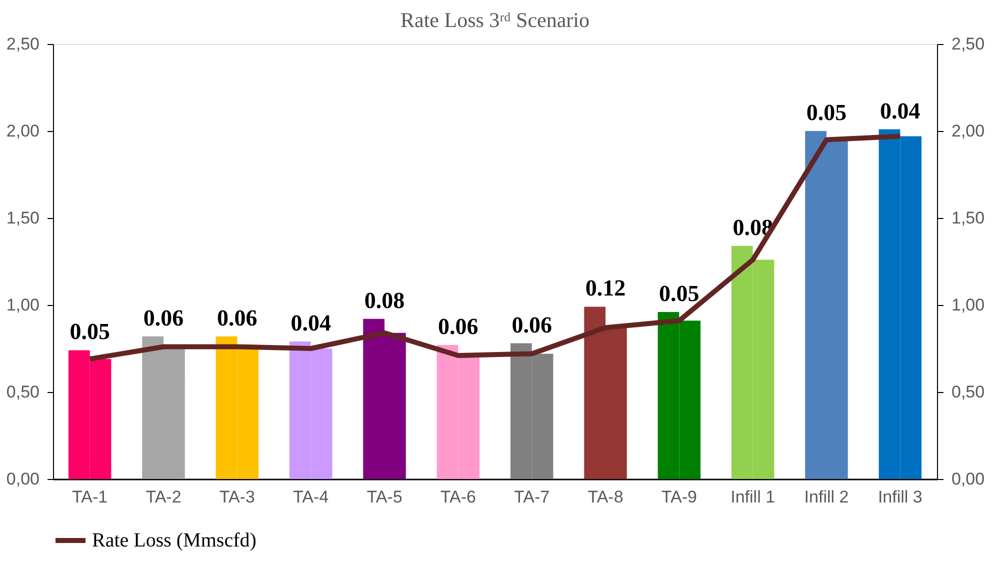 Image resolution: width=1000 pixels, height=566 pixels. I want to click on y2-tick-label: 2,50, so click(968, 44).